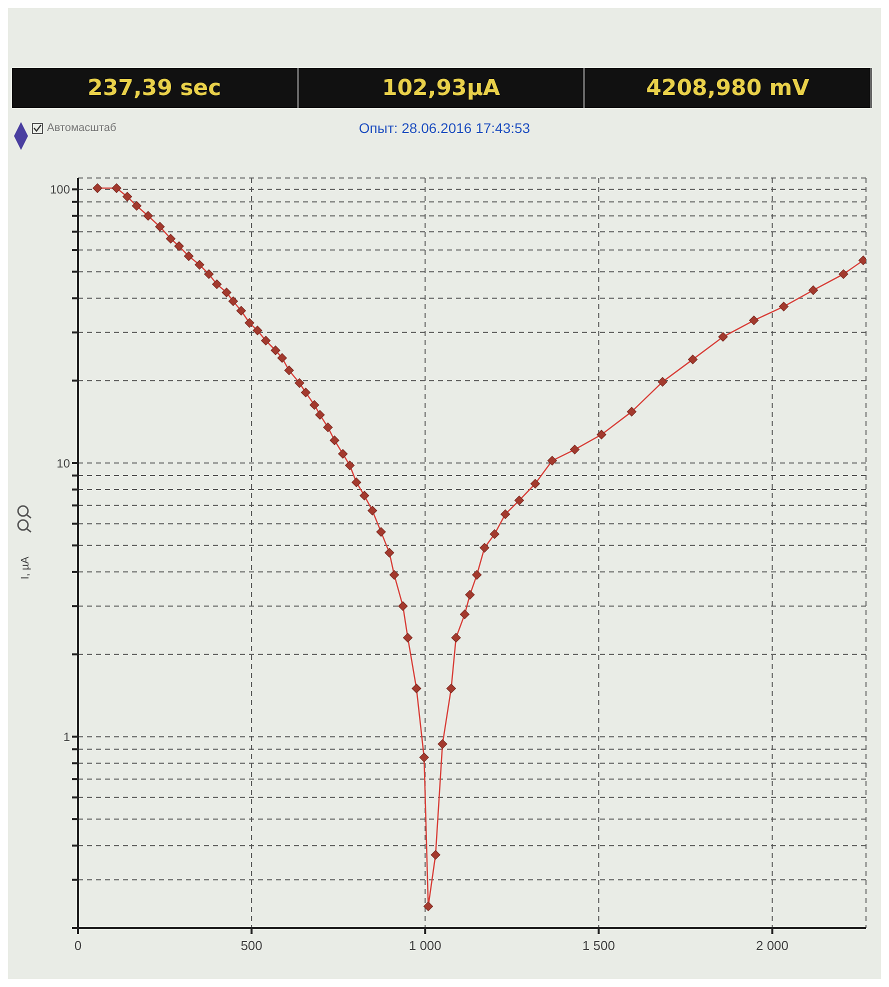  What do you see at coordinates (251, 945) in the screenshot?
I see `x-tick-label: 500` at bounding box center [251, 945].